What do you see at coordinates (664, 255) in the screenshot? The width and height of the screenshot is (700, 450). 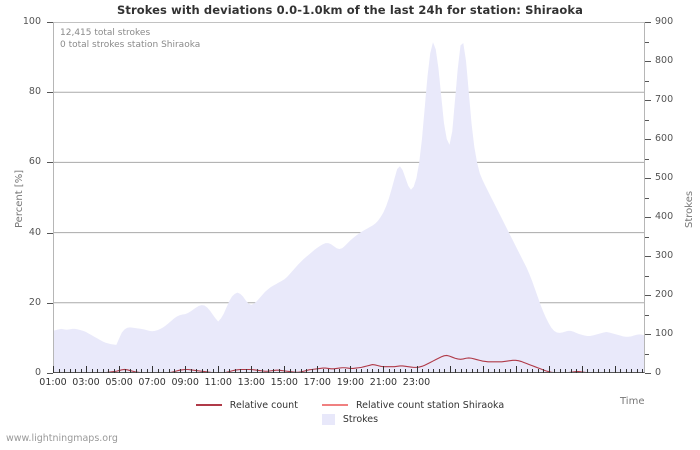 I see `y-axis-right-tick-label: 300` at bounding box center [664, 255].